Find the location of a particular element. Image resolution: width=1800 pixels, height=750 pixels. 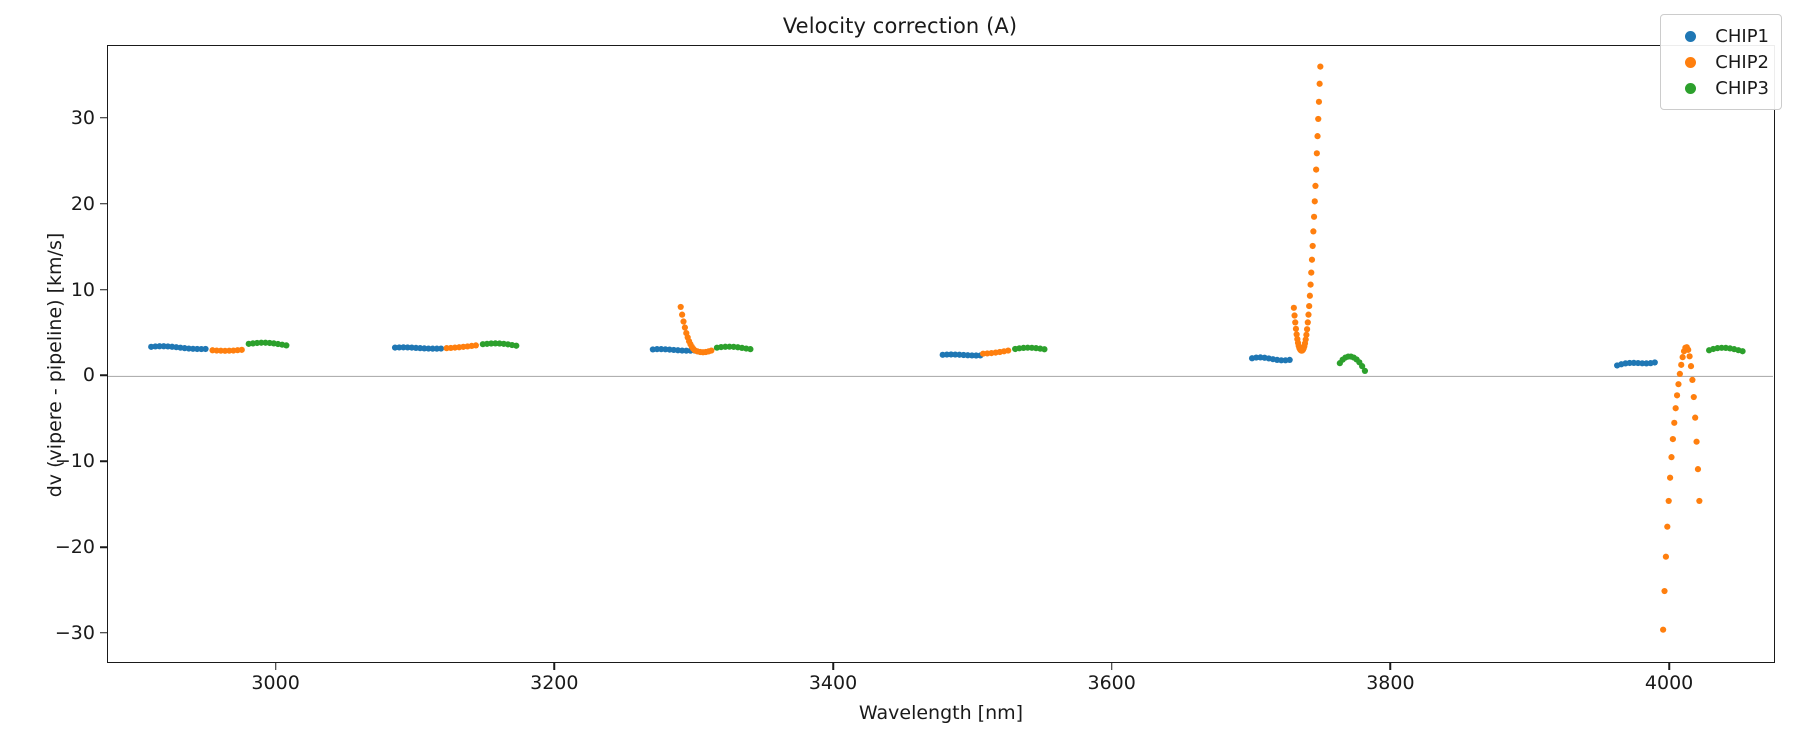

x-tick-label: 3600 is located at coordinates (1111, 683).